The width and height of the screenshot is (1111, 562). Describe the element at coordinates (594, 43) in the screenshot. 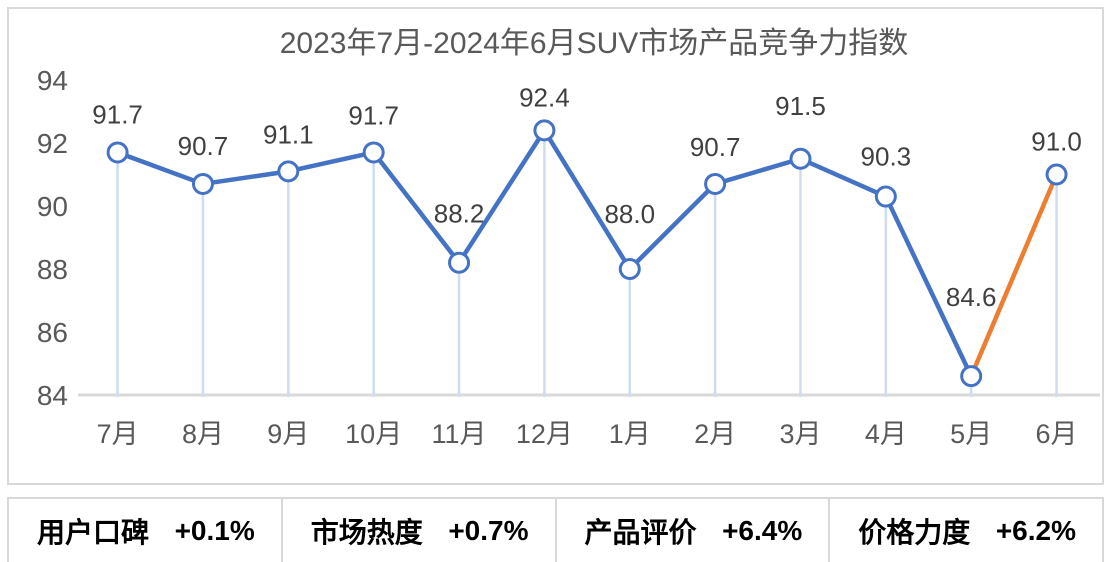

I see `chart-title: 2023年7月-2024年6月SUV市场产品竞争力指数` at that location.